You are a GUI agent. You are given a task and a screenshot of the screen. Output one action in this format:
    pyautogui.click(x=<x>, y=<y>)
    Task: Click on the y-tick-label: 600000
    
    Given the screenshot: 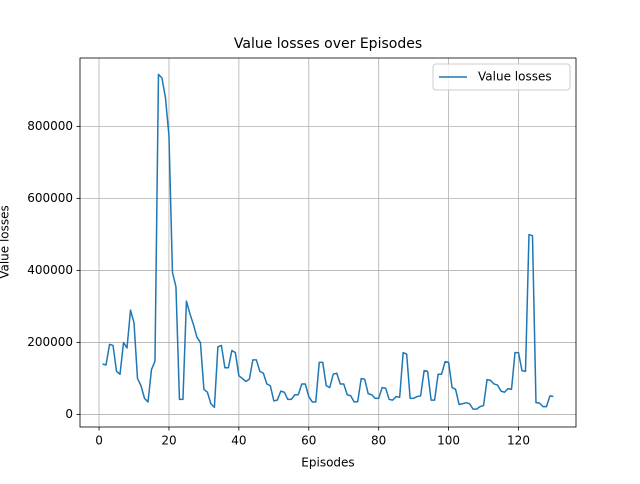 What is the action you would take?
    pyautogui.click(x=50, y=198)
    